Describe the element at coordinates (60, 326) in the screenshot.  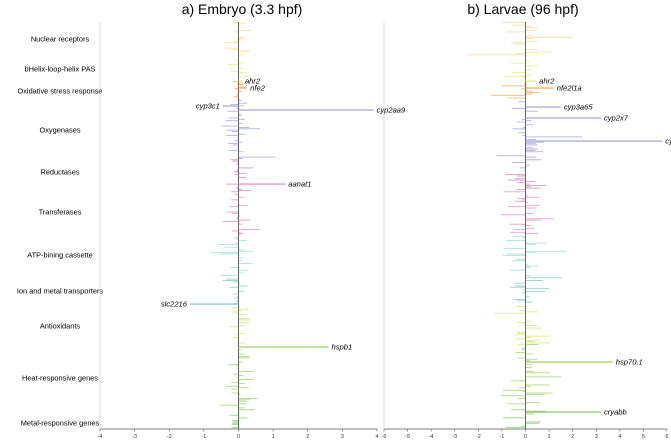
I see `category-label: Antioxidants` at that location.